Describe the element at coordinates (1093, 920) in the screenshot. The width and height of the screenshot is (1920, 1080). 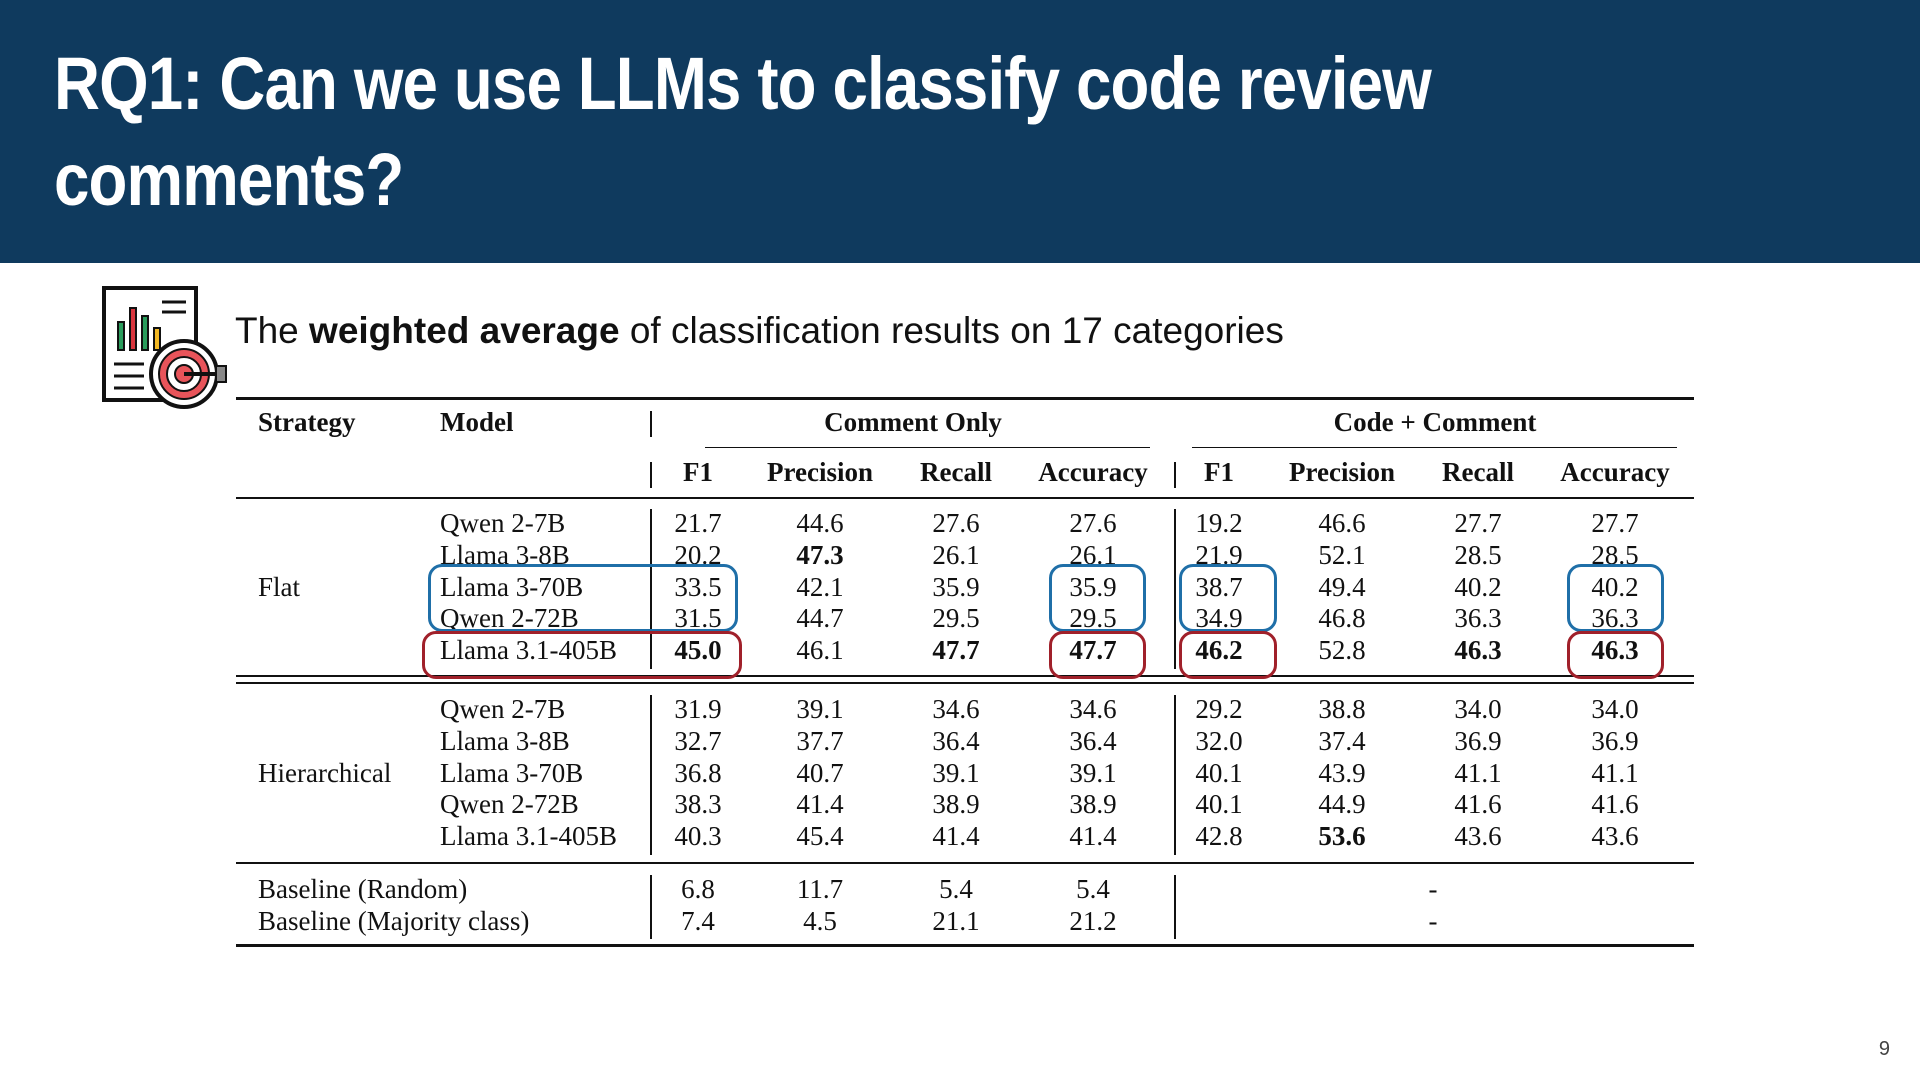
I see `baseline-value-cell: 21.2` at that location.